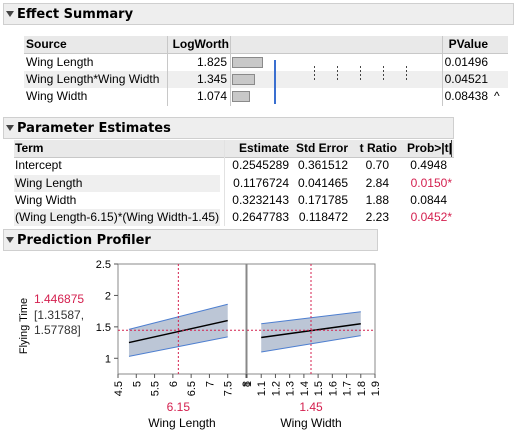  What do you see at coordinates (377, 217) in the screenshot?
I see `t-ratio: 2.23` at bounding box center [377, 217].